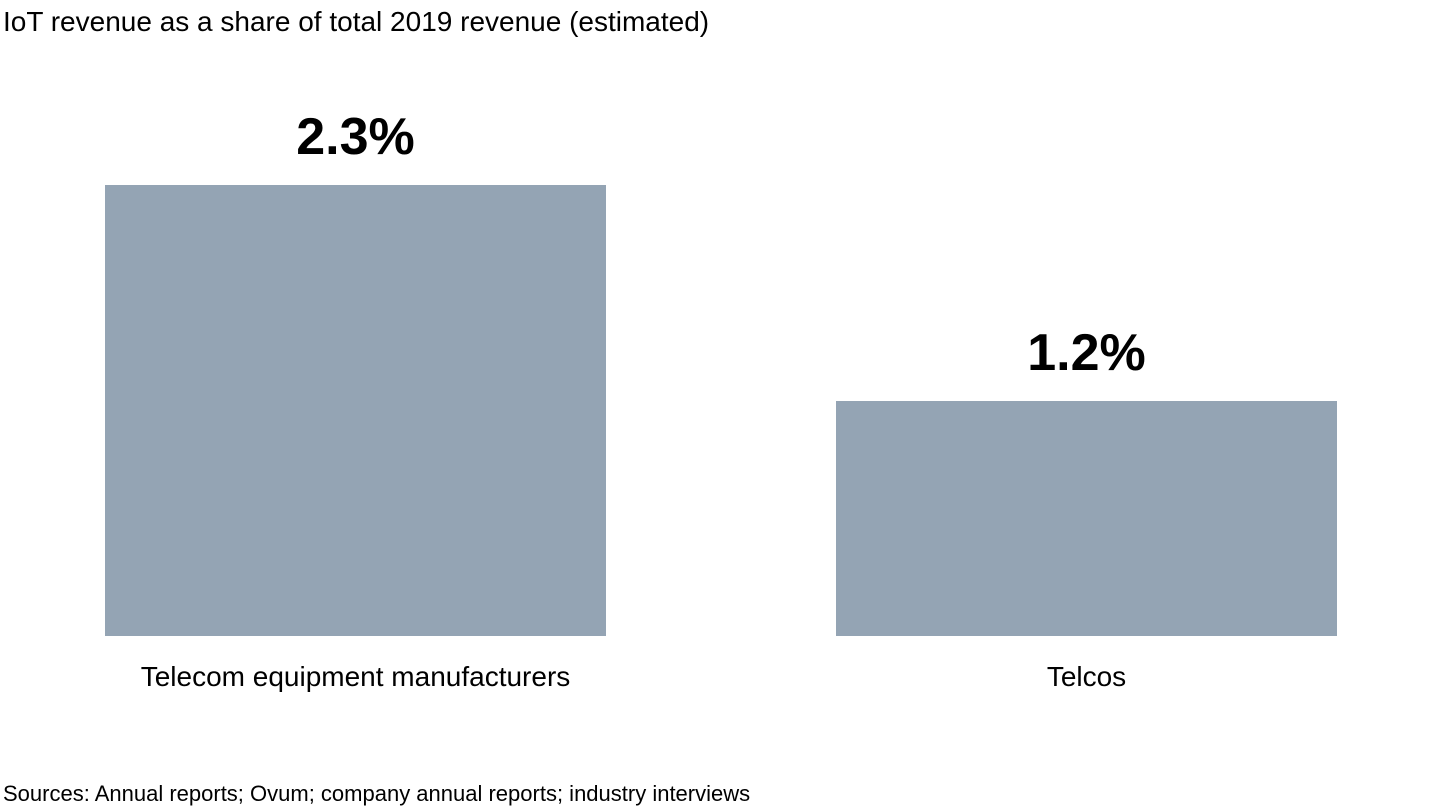  I want to click on bar-value-label: 2.3%, so click(355, 137).